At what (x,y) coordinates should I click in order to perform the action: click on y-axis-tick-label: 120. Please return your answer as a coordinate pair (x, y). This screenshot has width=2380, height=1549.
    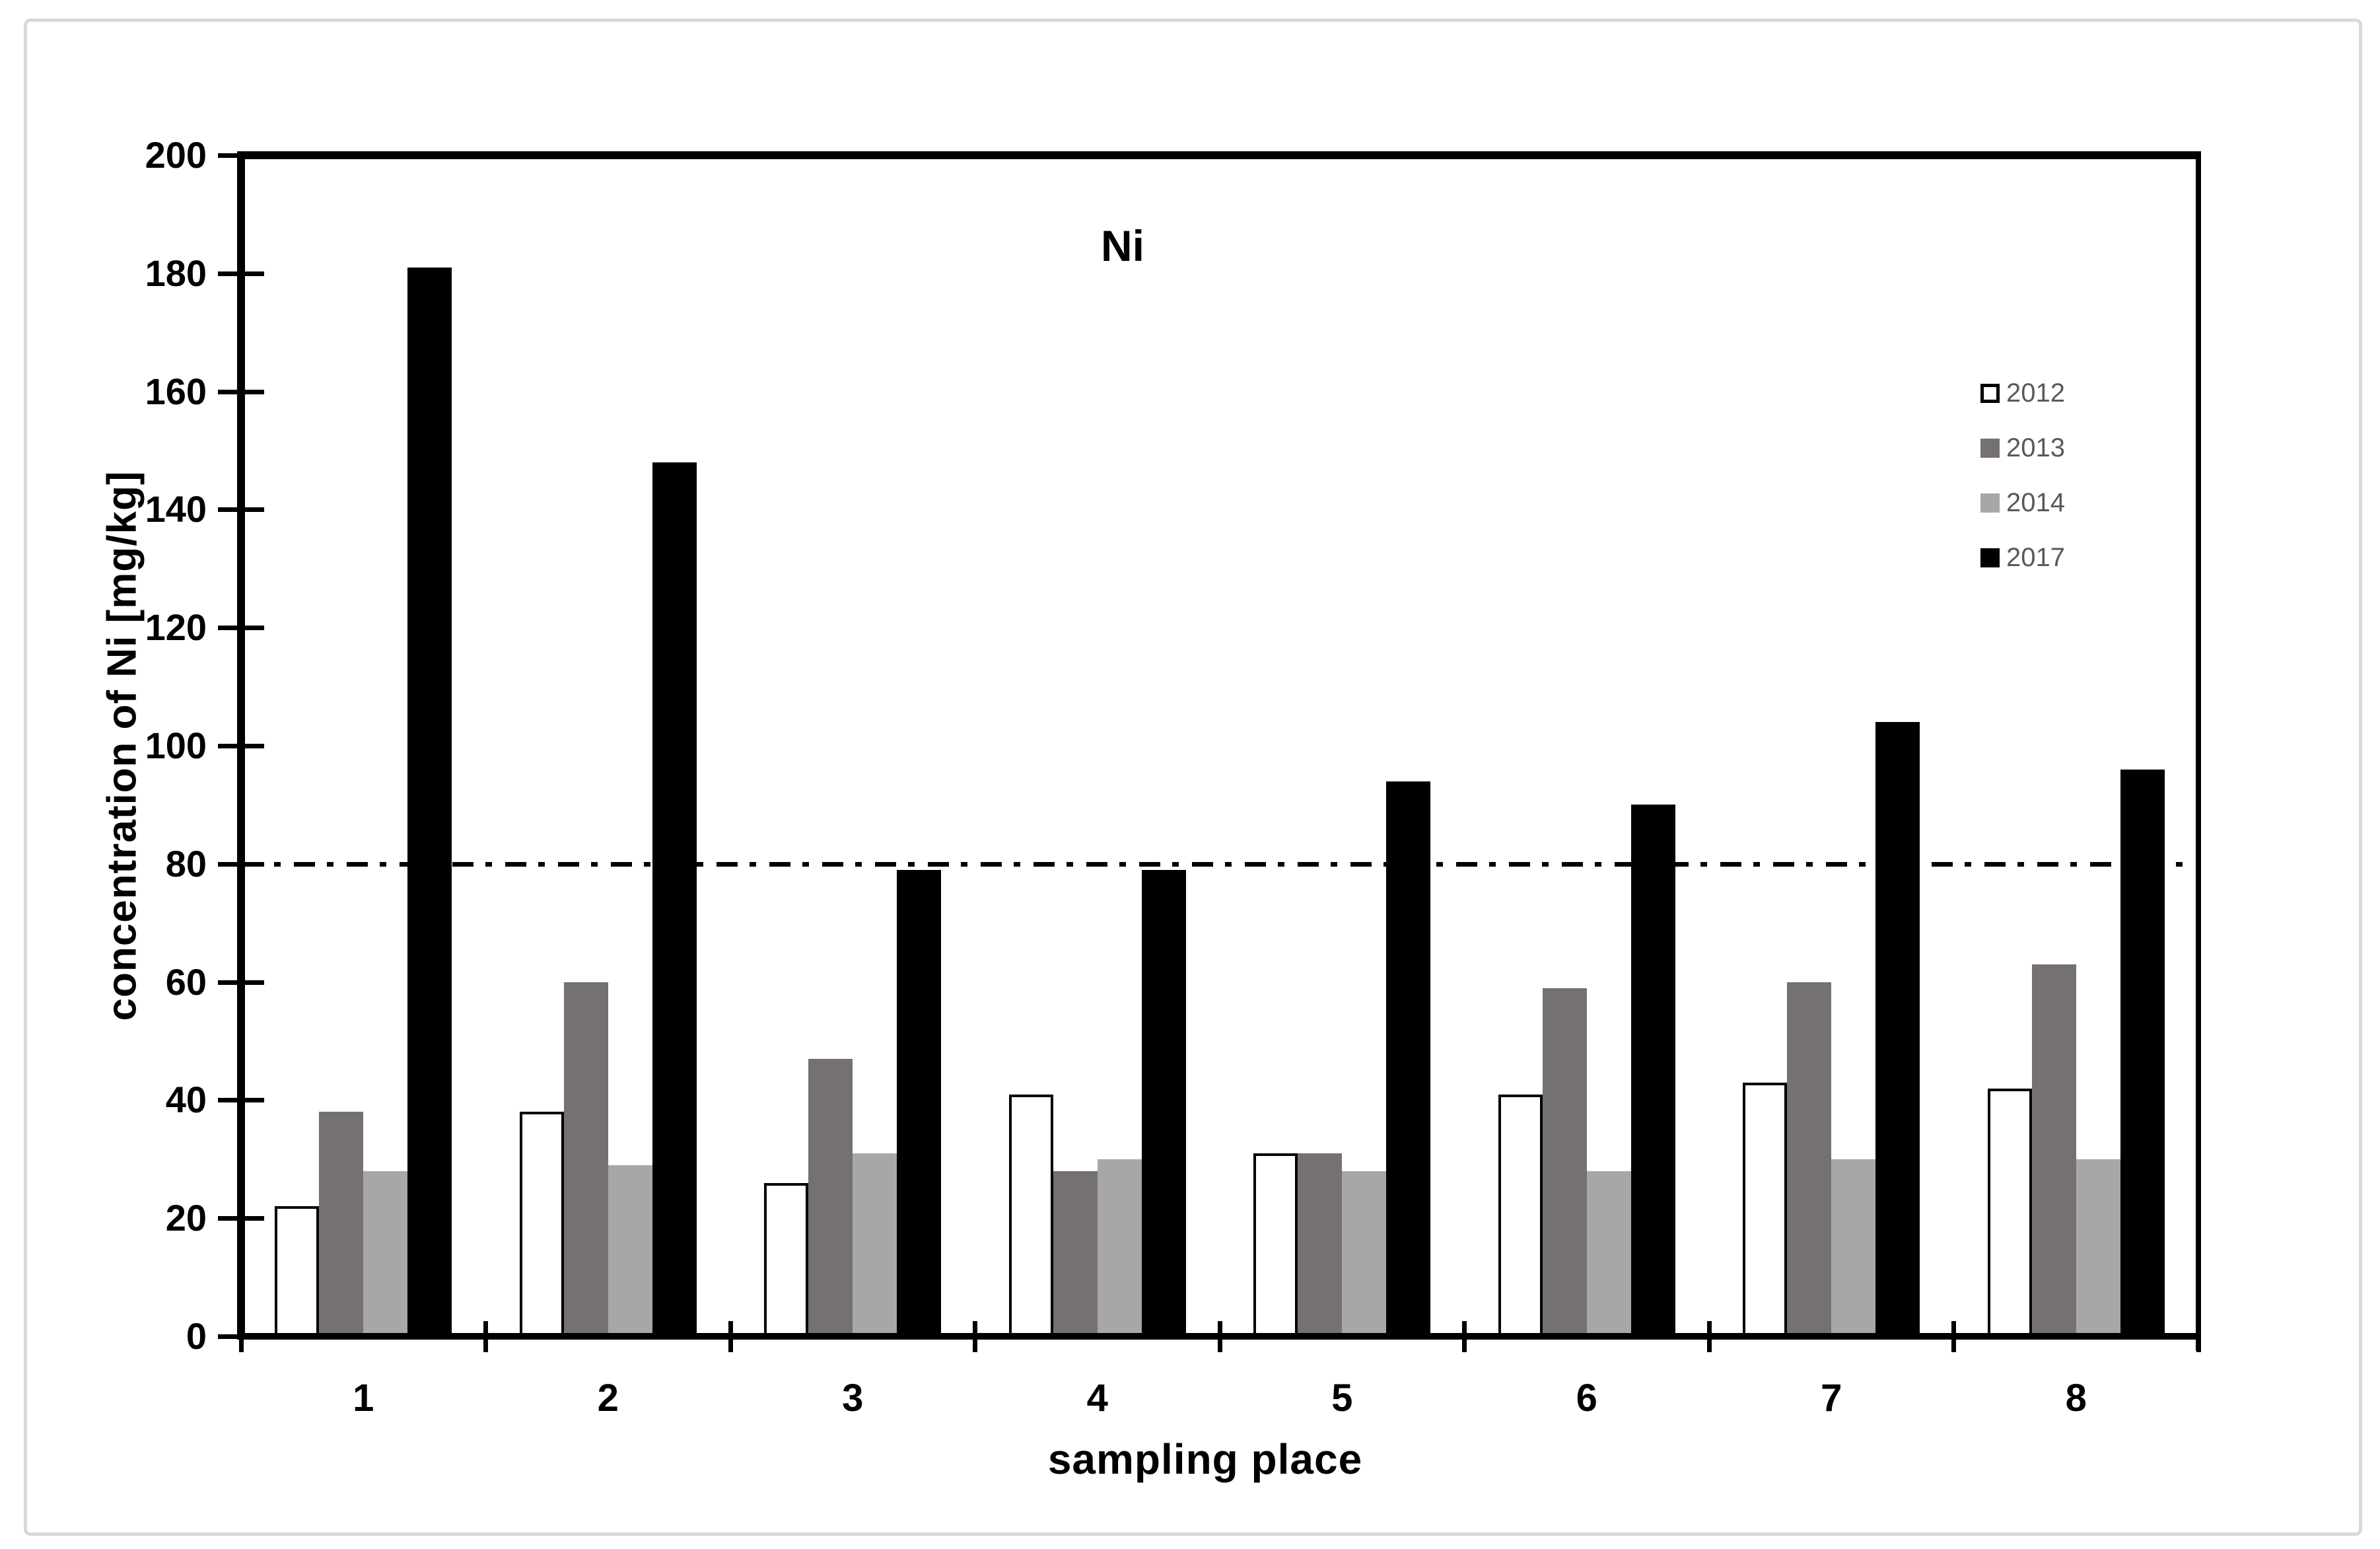
    Looking at the image, I should click on (176, 627).